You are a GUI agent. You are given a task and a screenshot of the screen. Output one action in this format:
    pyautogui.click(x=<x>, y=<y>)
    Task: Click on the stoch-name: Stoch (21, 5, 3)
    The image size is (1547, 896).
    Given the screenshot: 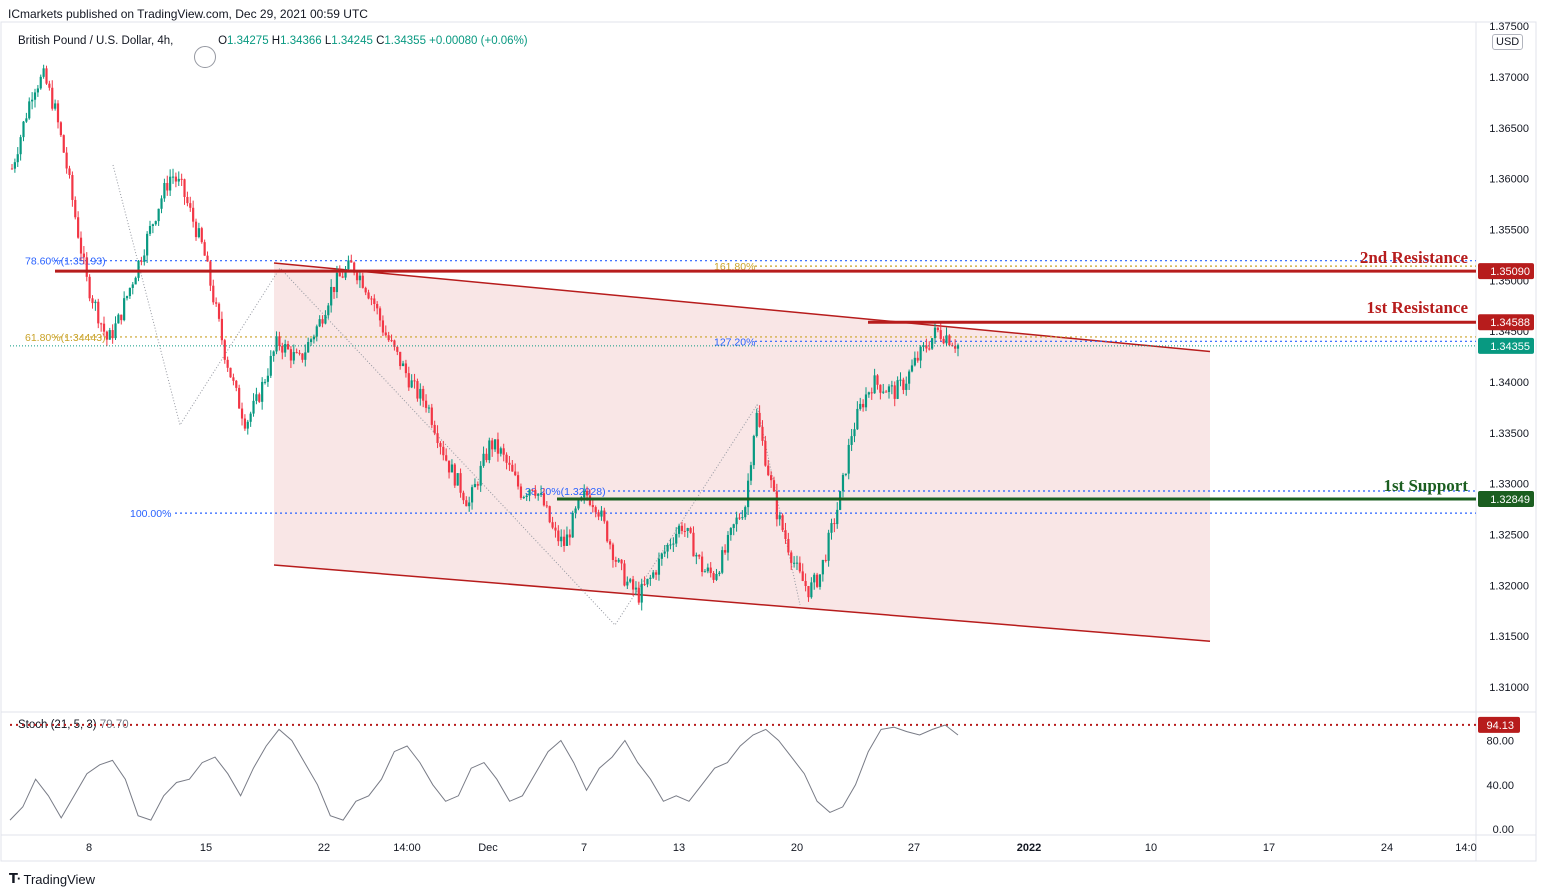 What is the action you would take?
    pyautogui.click(x=57, y=725)
    